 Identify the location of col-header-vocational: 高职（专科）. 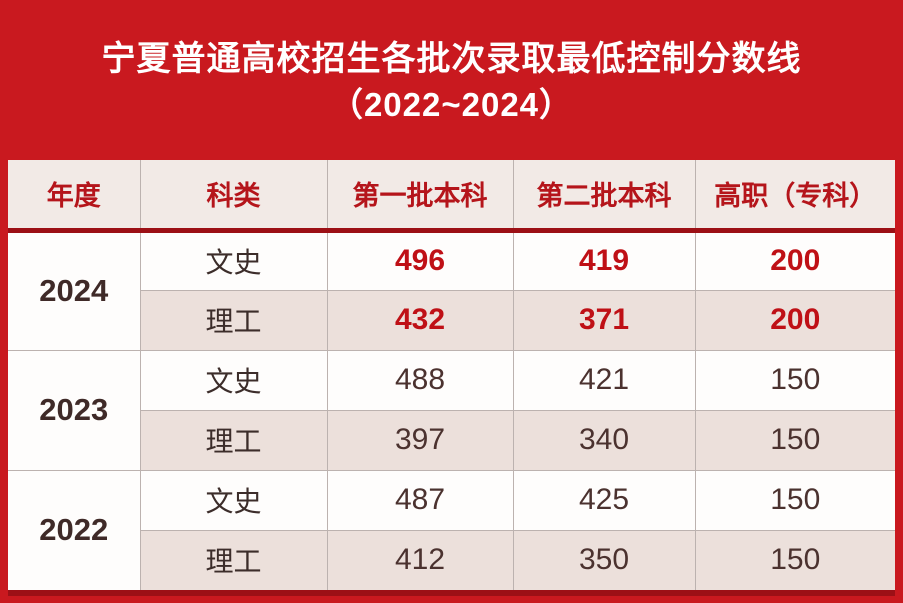
(795, 196).